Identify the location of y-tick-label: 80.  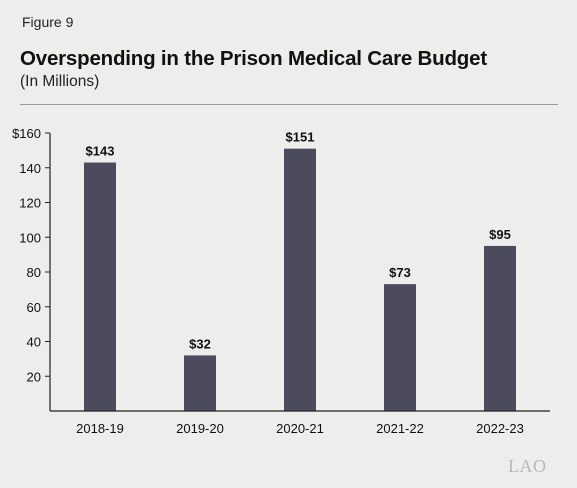
(34, 272).